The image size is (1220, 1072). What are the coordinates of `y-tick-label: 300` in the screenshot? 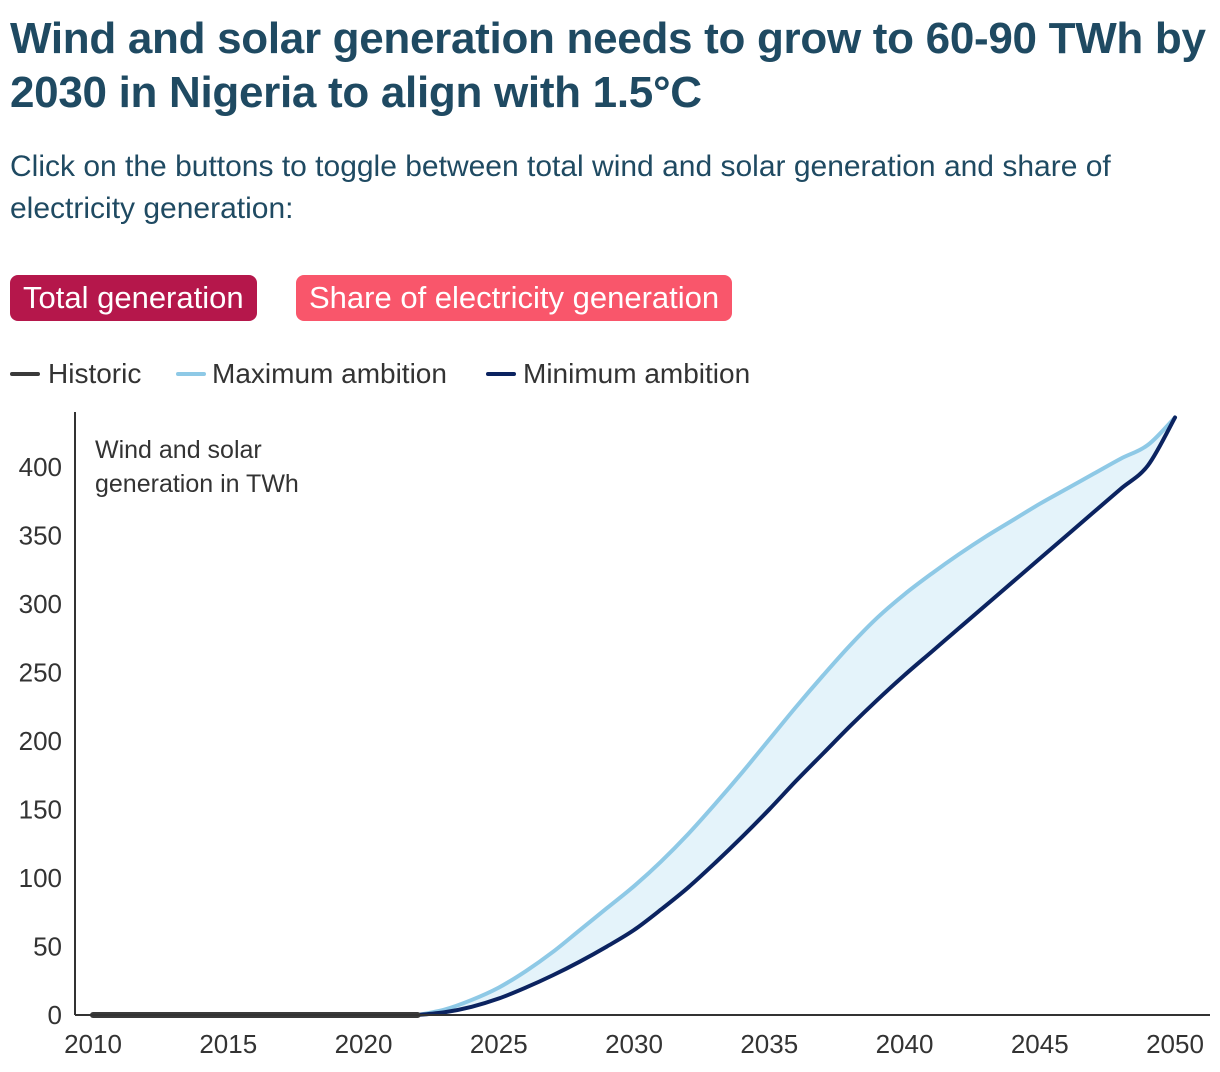 It's located at (40, 604).